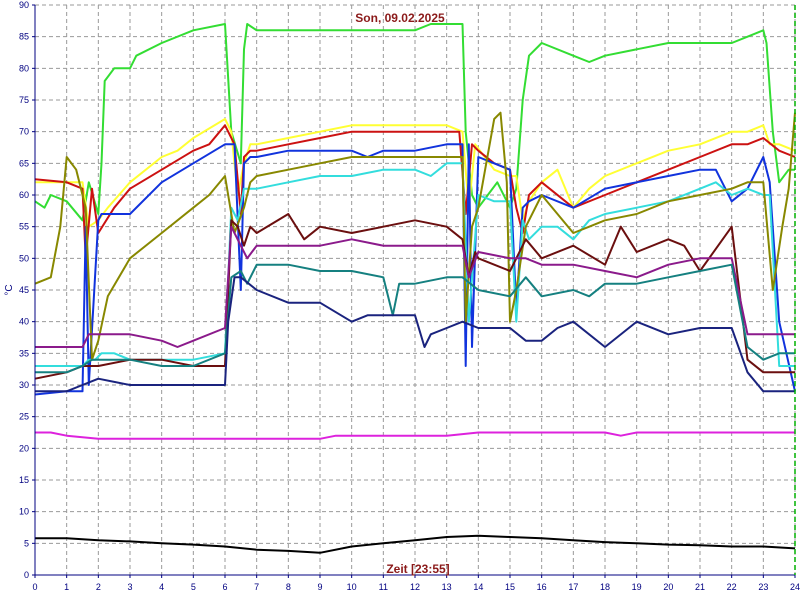 The height and width of the screenshot is (600, 800). Describe the element at coordinates (24, 448) in the screenshot. I see `y-tick-label: 20` at that location.